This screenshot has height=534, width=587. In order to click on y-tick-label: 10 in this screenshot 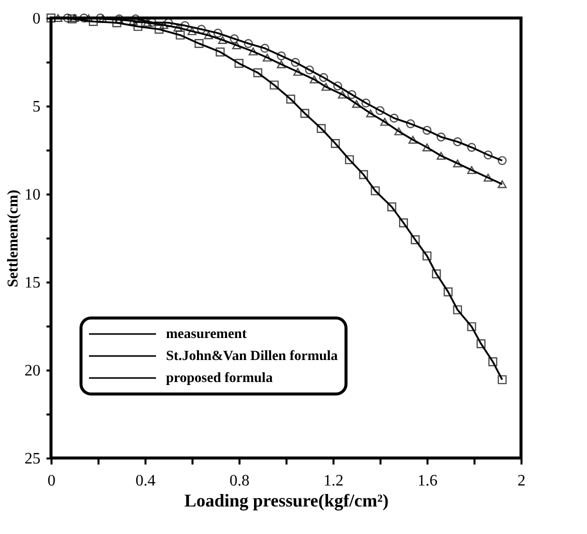, I will do `click(32, 195)`.